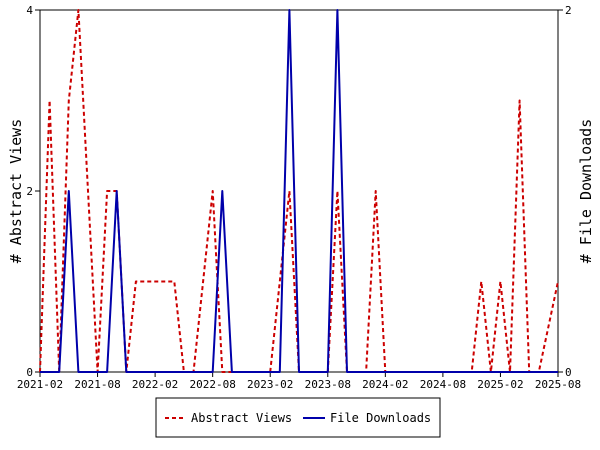  Describe the element at coordinates (29, 191) in the screenshot. I see `y-left-tick-label: 2` at that location.